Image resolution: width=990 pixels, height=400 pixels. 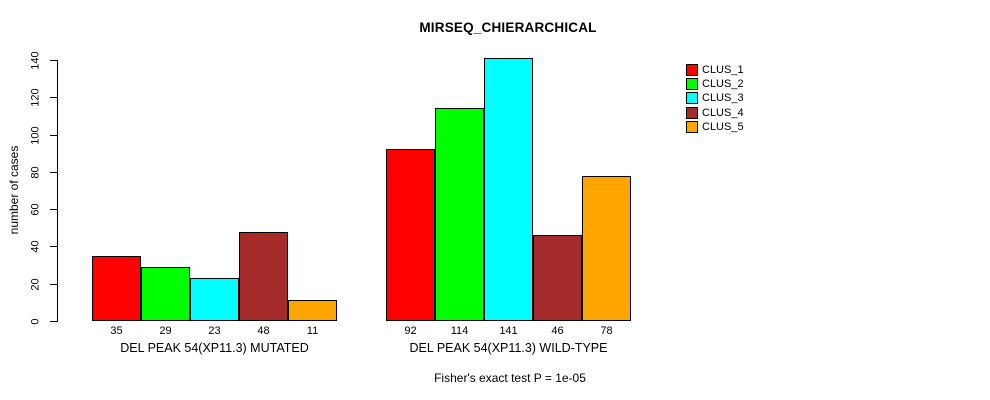 I want to click on y-tick-label: 40, so click(x=35, y=247).